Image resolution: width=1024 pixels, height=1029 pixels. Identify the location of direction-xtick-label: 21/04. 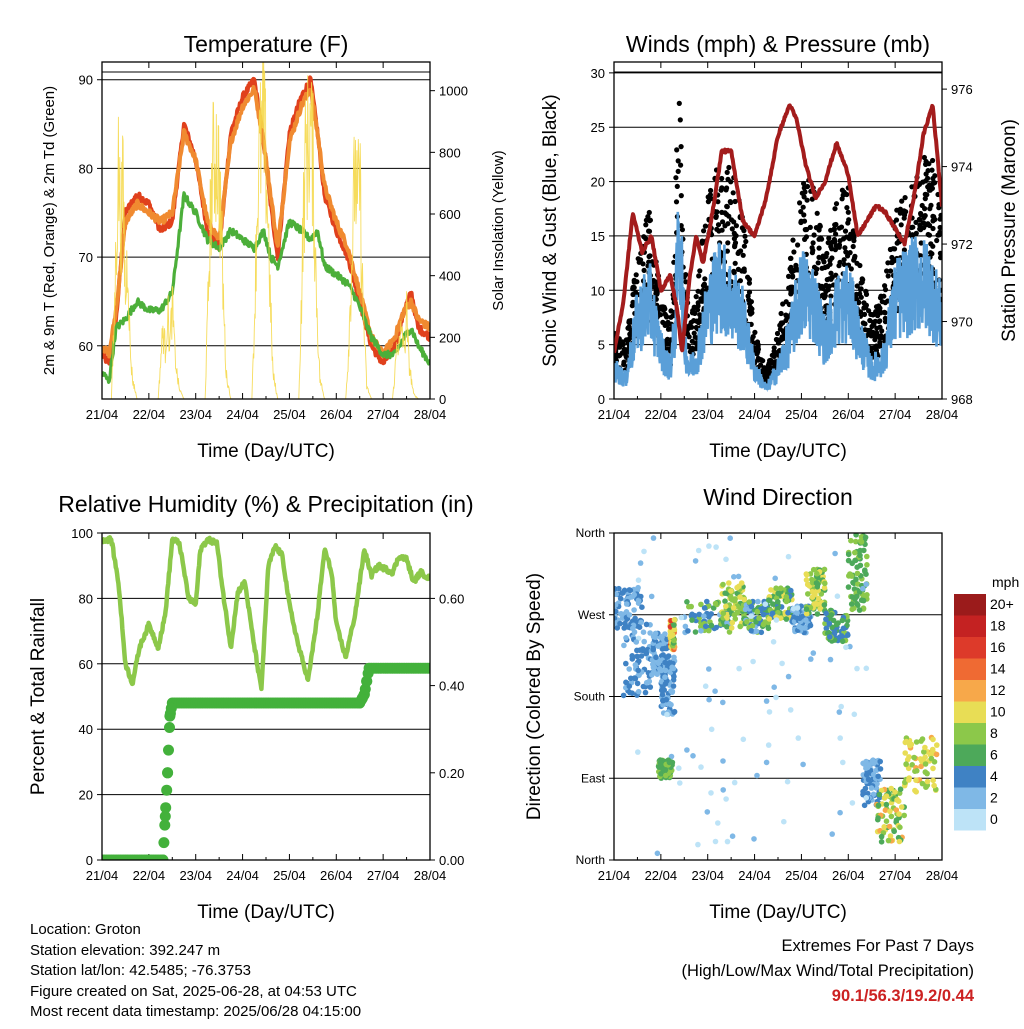
(614, 875).